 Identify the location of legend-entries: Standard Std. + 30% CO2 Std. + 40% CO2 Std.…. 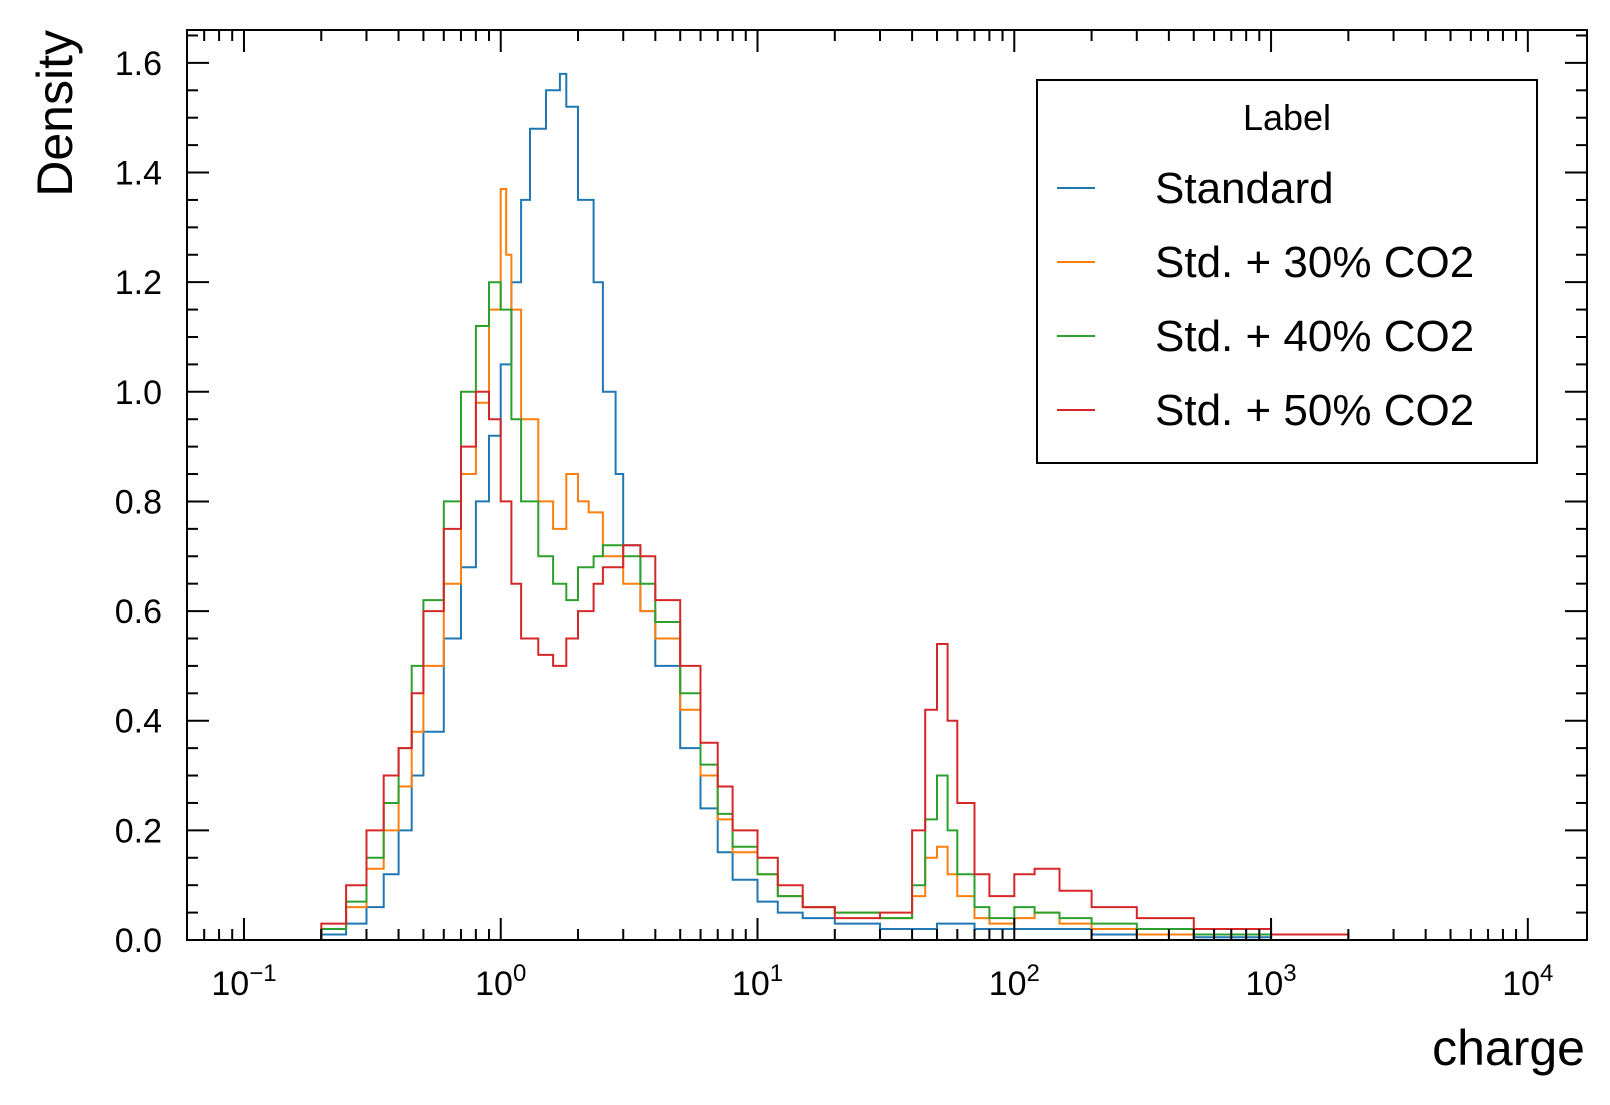
(1265, 299).